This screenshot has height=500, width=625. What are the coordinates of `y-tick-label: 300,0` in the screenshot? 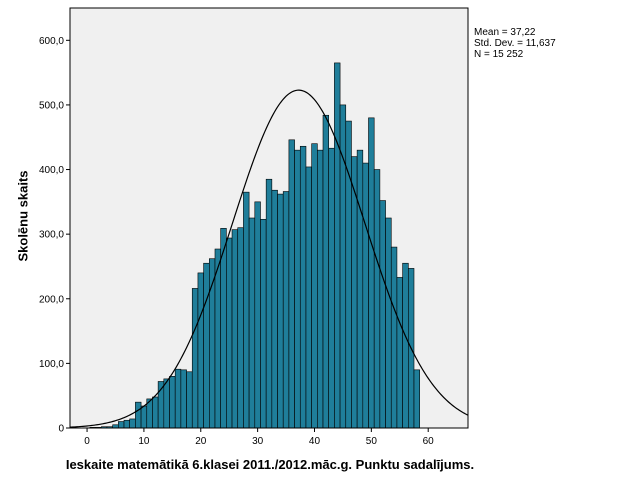 It's located at (51, 235).